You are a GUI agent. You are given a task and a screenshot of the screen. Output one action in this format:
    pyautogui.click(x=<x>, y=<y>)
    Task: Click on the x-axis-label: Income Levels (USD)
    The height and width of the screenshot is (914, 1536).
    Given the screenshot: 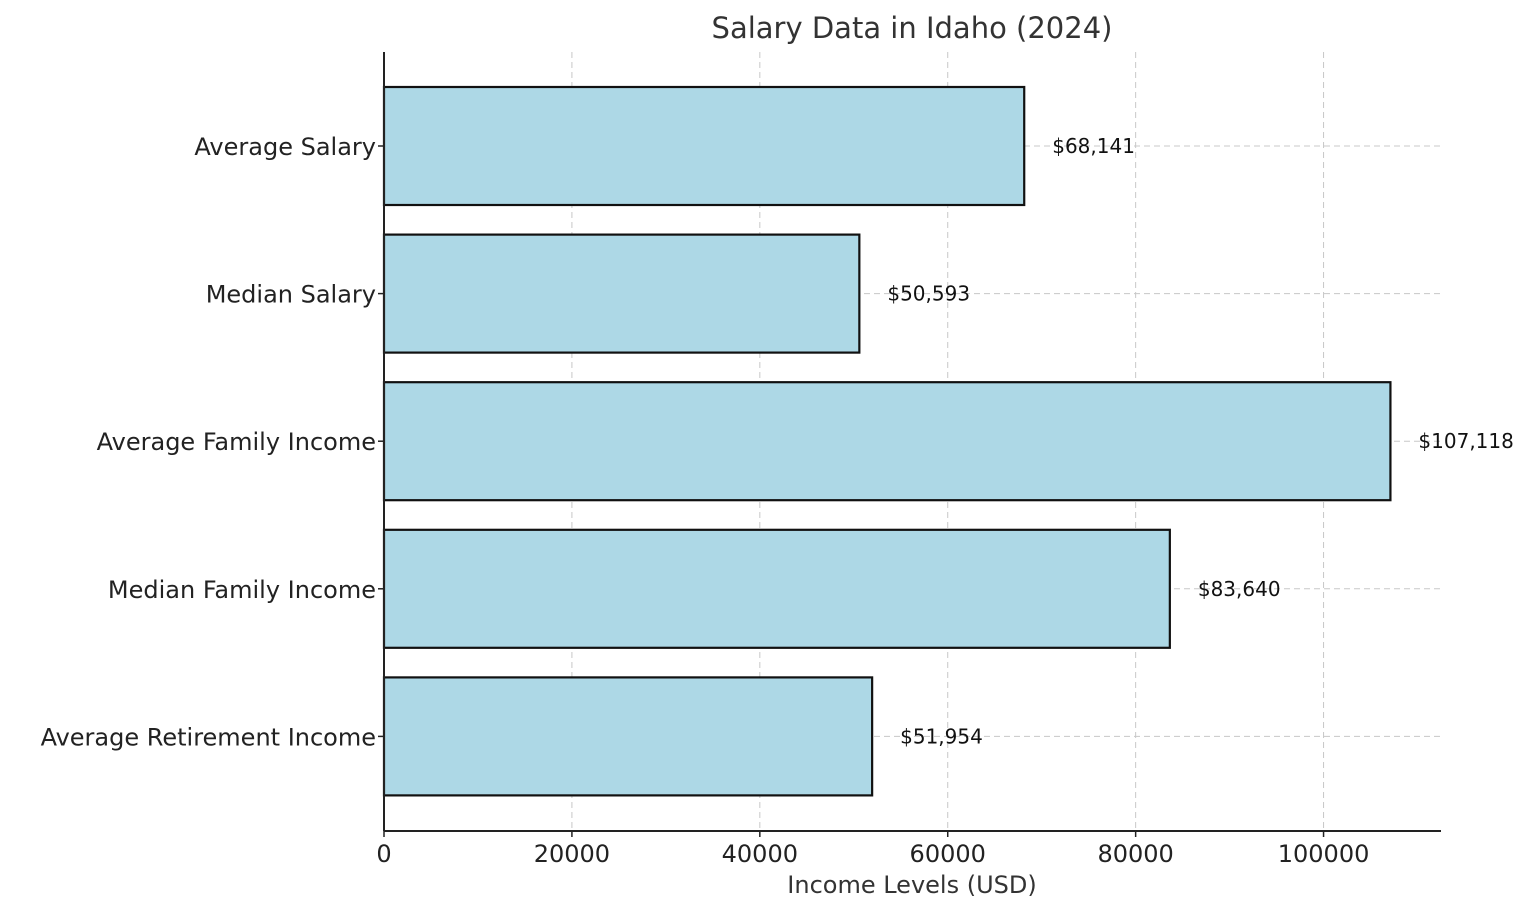 What is the action you would take?
    pyautogui.click(x=911, y=885)
    